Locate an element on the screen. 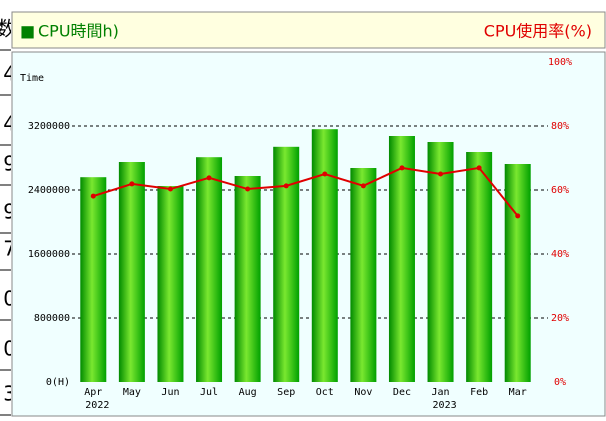 Image resolution: width=606 pixels, height=421 pixels. x-tick-label: Jun is located at coordinates (170, 392).